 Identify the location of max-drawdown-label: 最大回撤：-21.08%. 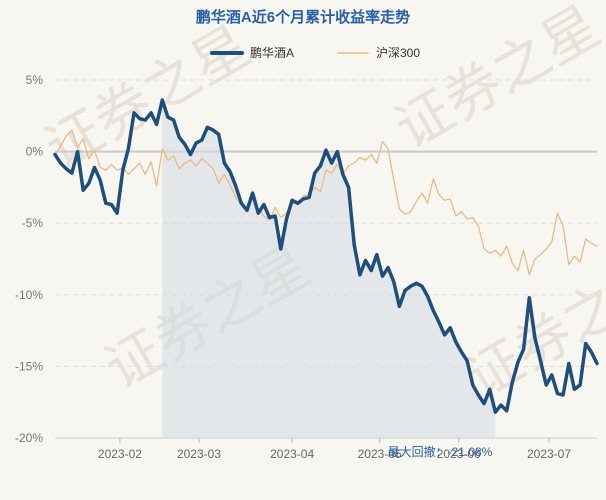
(440, 451).